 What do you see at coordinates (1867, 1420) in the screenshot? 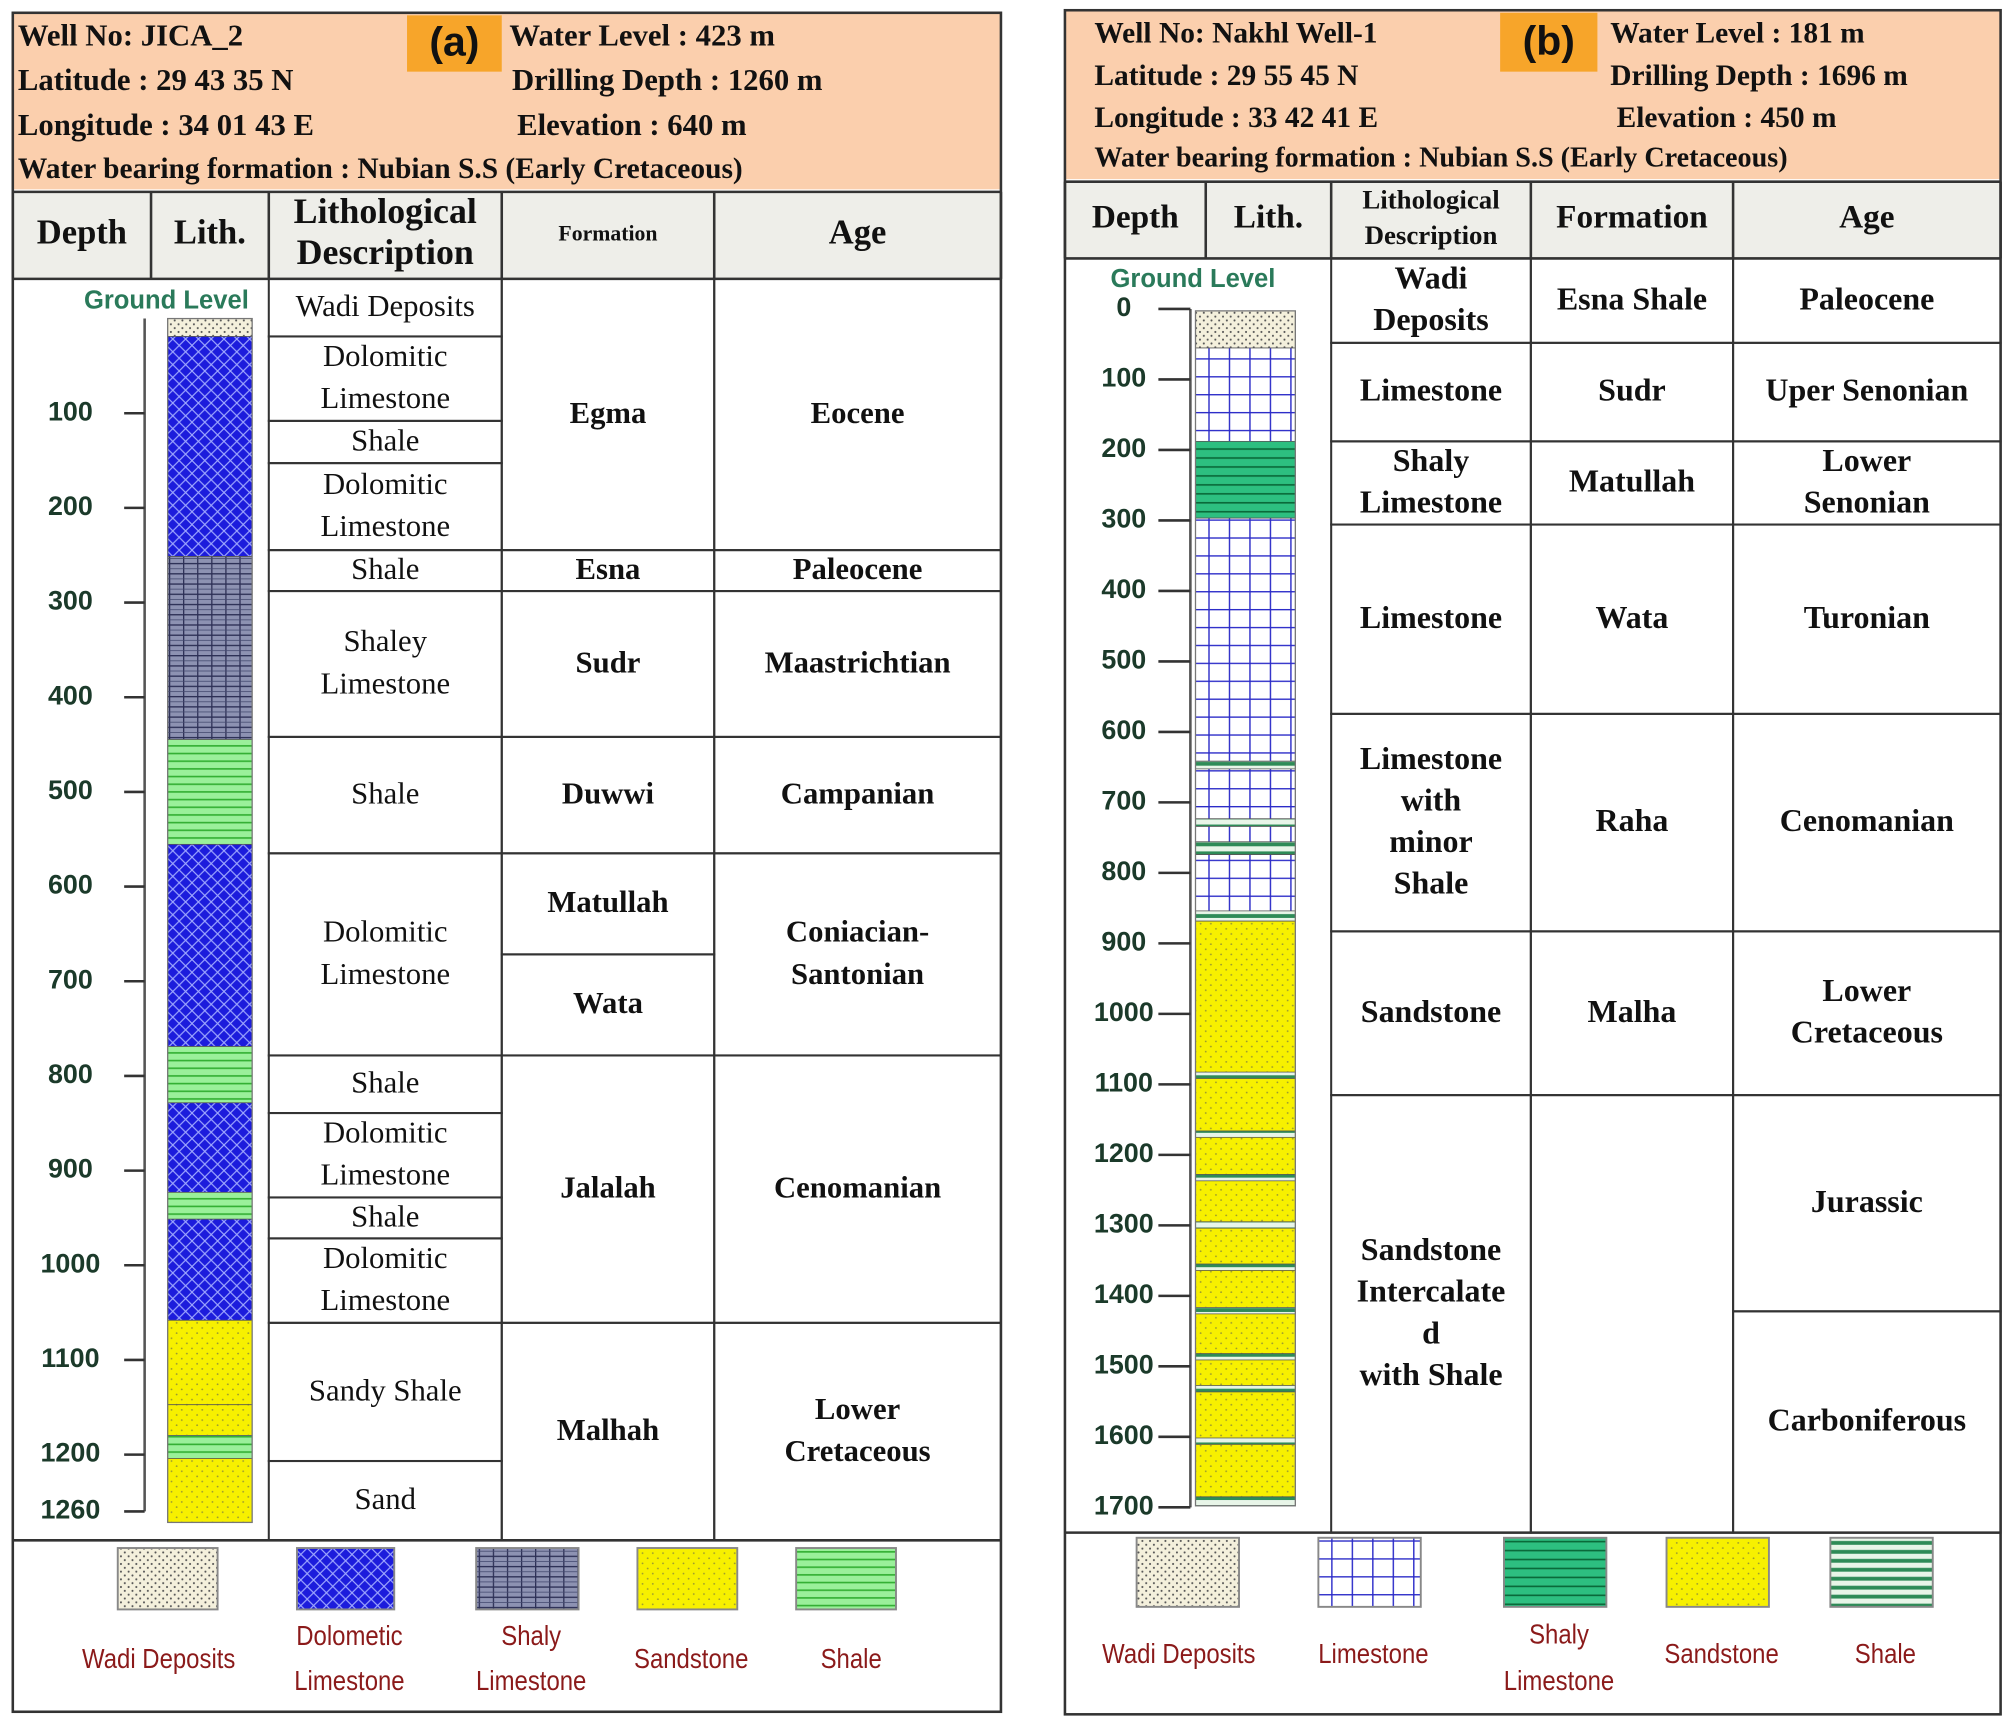
I see `age-name: Carboniferous` at bounding box center [1867, 1420].